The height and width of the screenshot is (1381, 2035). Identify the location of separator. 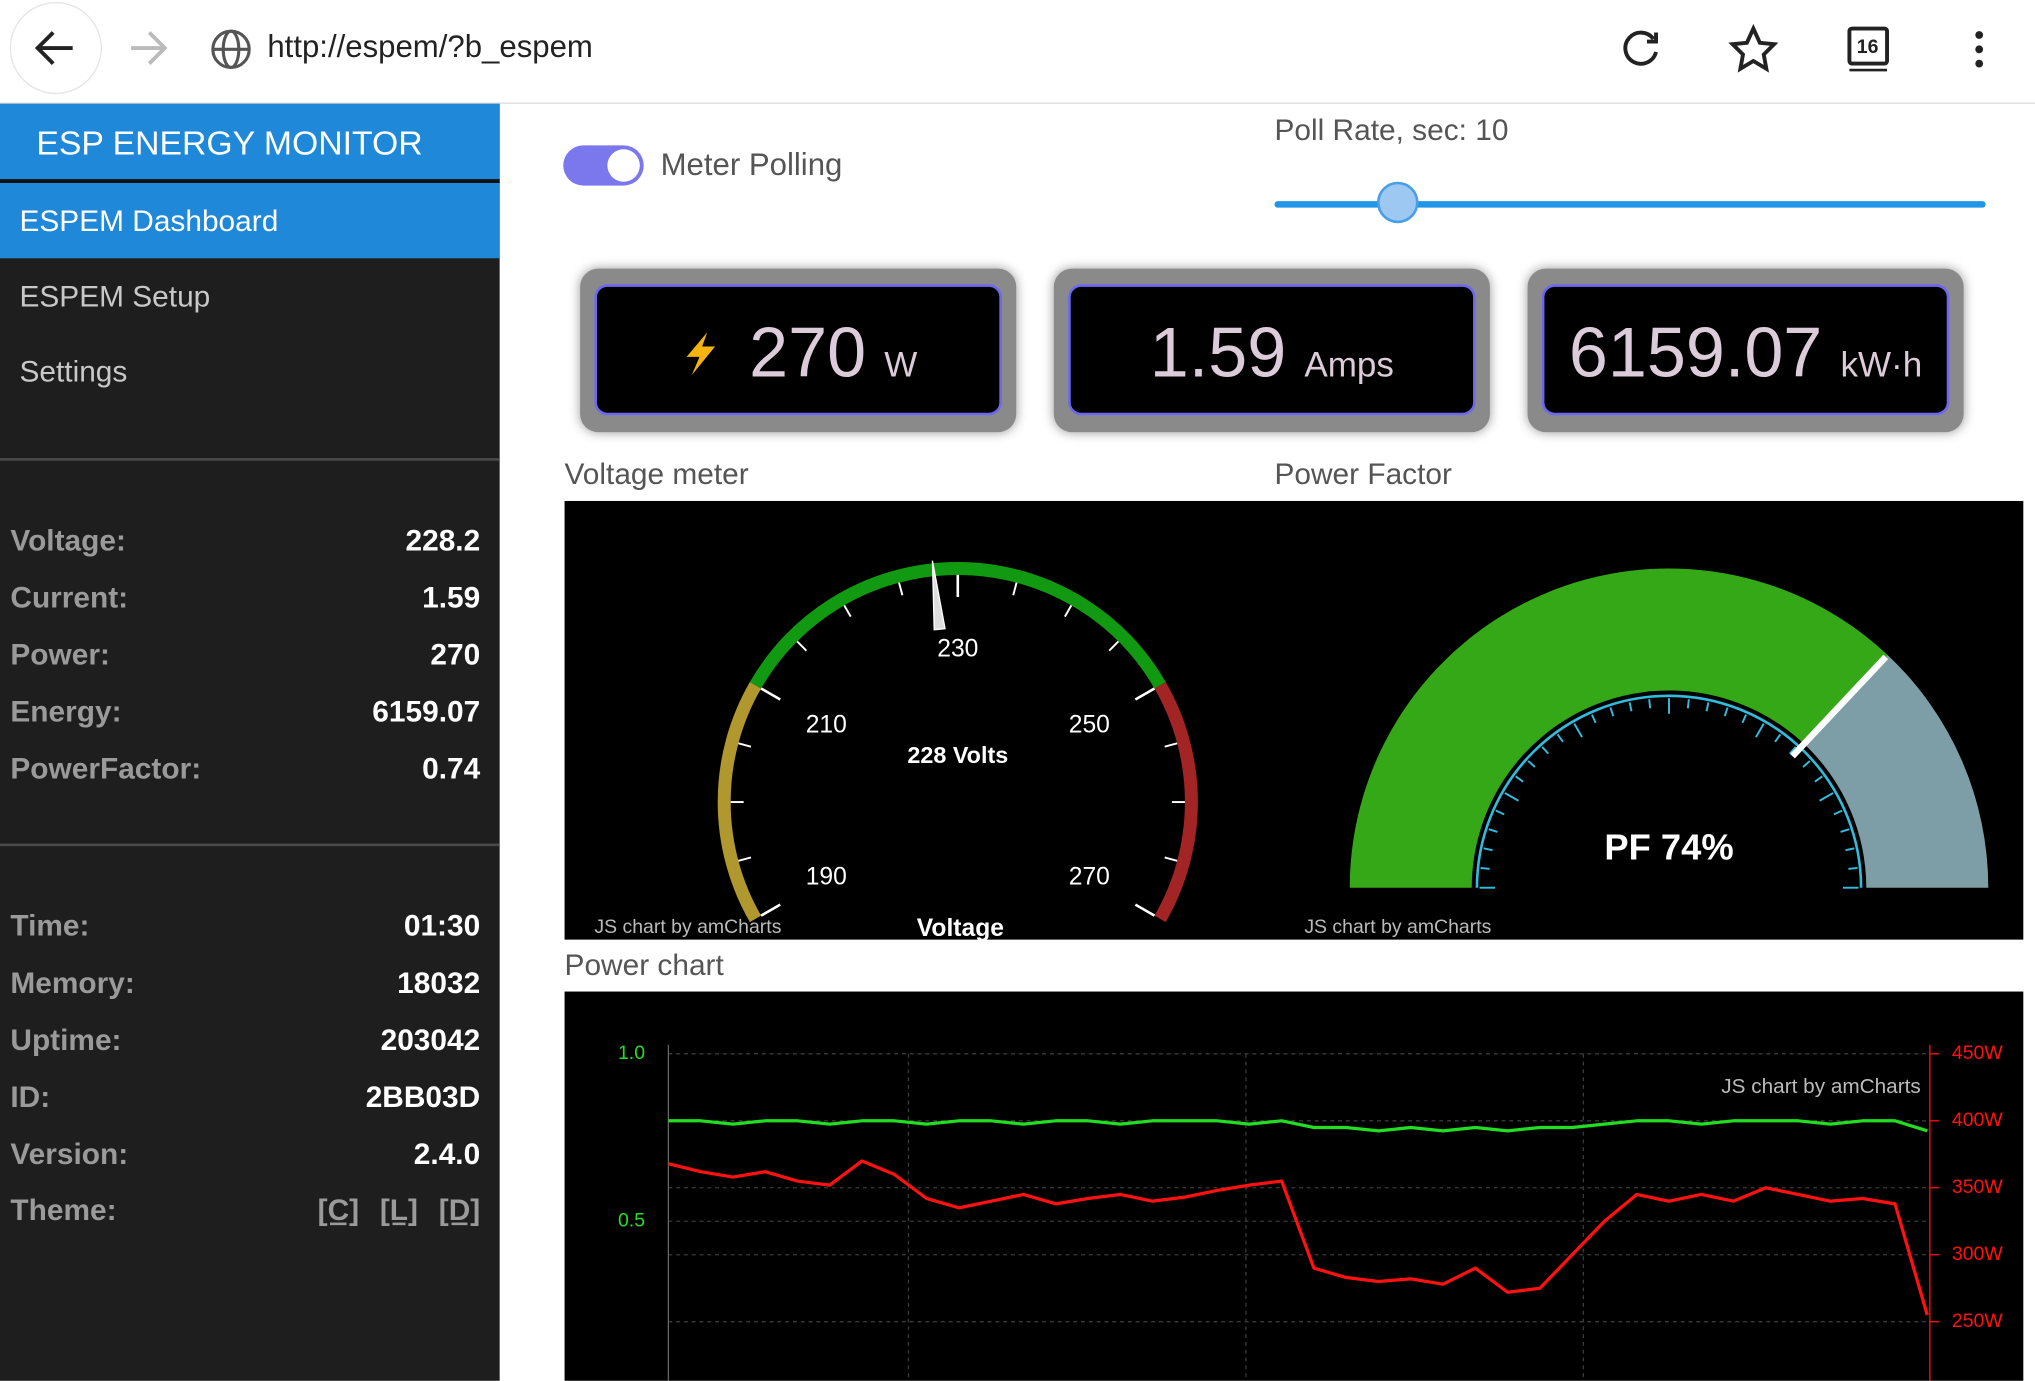
(250, 459).